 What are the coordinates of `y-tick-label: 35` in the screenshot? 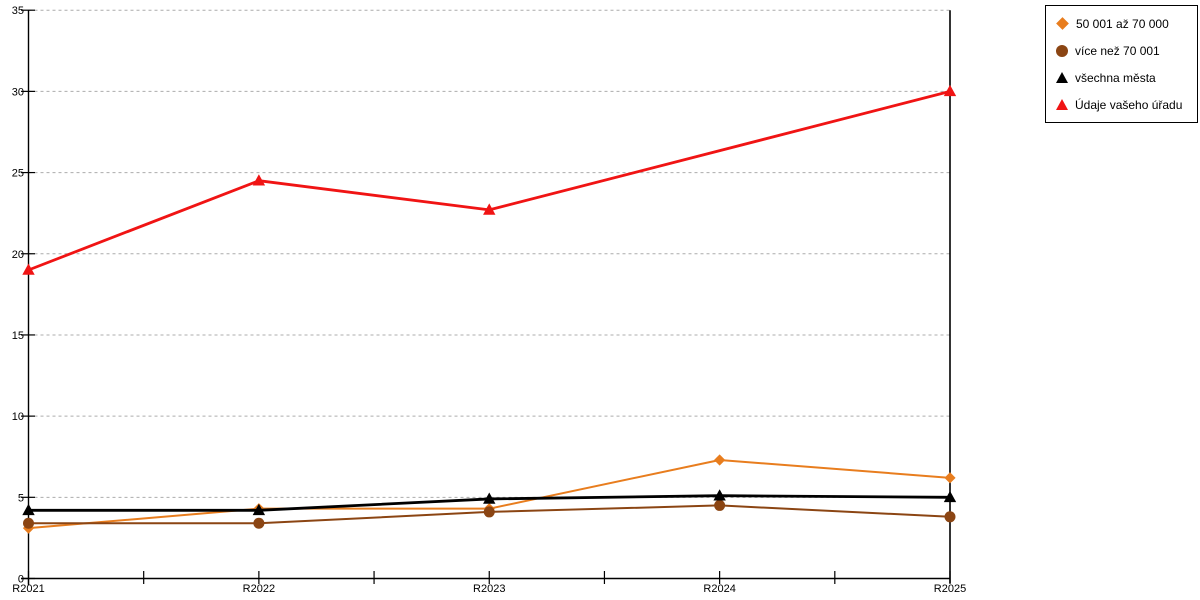 It's located at (18, 11).